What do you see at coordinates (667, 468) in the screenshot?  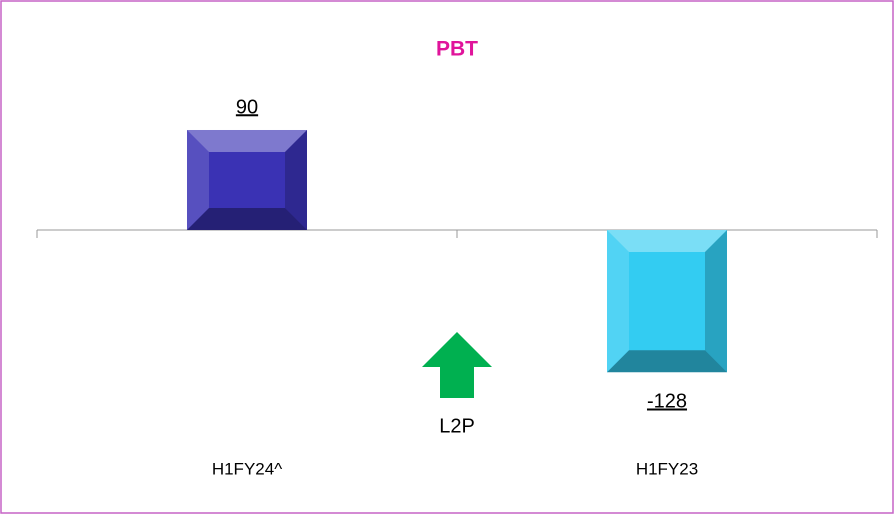 I see `x-tick-label: H1FY23` at bounding box center [667, 468].